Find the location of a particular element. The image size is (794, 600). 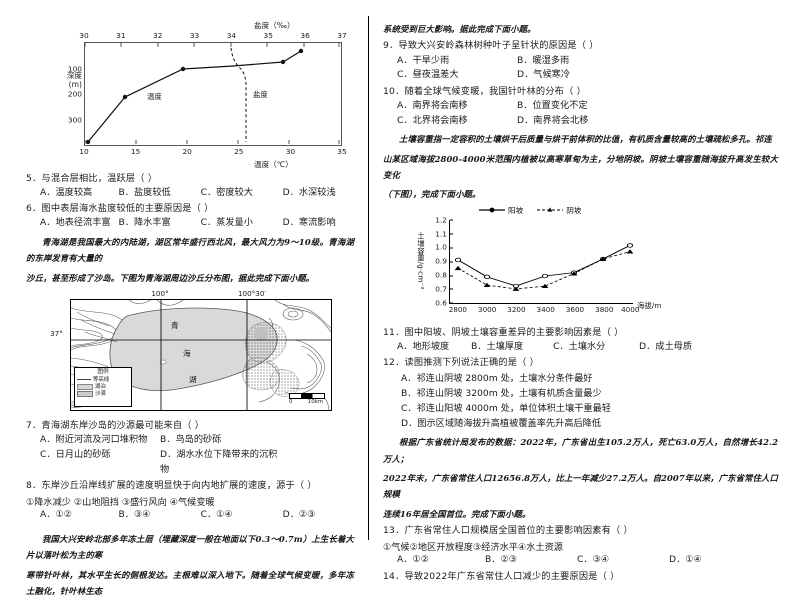

q12-option-d: D．图示区域随海拔升高植被覆盖率先升高后降低 is located at coordinates (501, 424).